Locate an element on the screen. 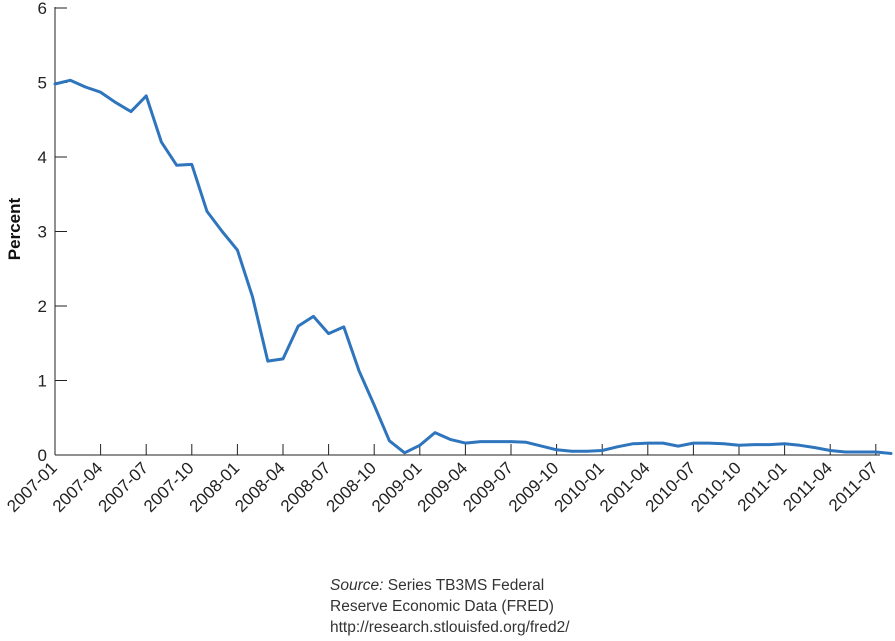 The height and width of the screenshot is (641, 895). x-tick-label: 2010-01 is located at coordinates (579, 487).